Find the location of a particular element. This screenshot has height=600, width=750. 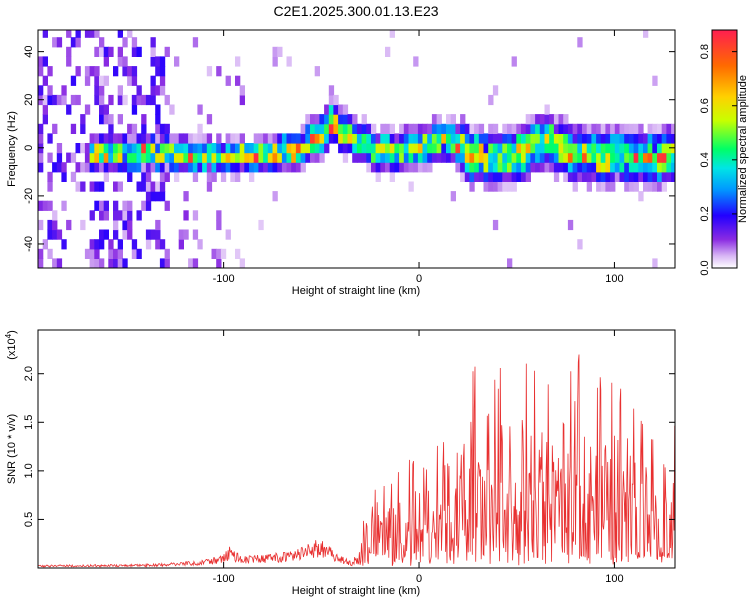

spectrogram-y-tick-label: 40 is located at coordinates (29, 52).